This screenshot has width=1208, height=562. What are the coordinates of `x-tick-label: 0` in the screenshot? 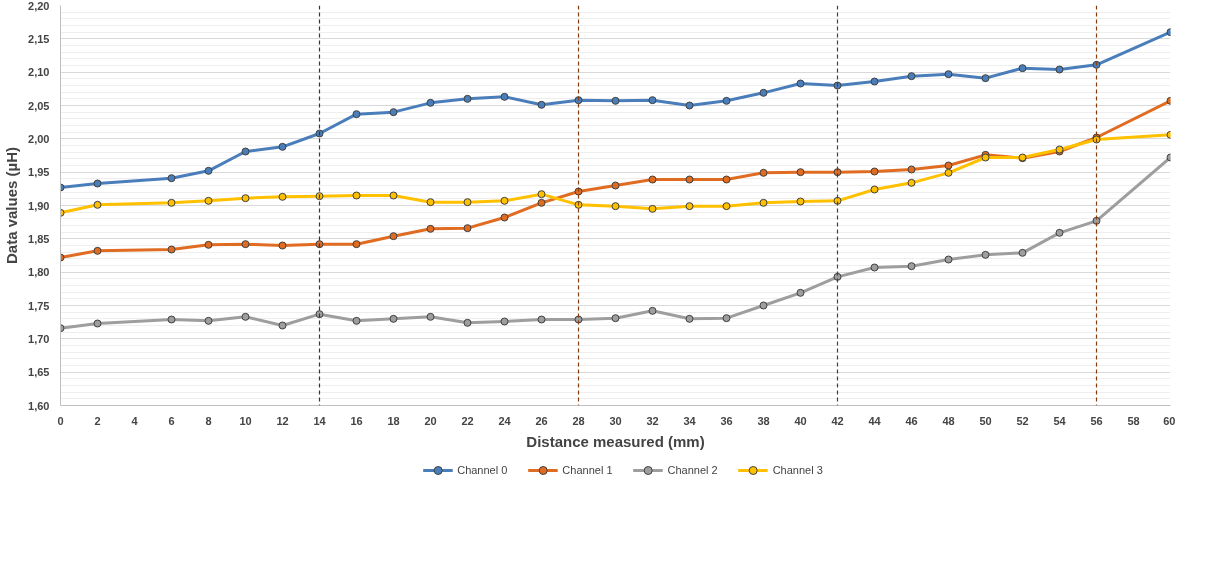 It's located at (60, 420).